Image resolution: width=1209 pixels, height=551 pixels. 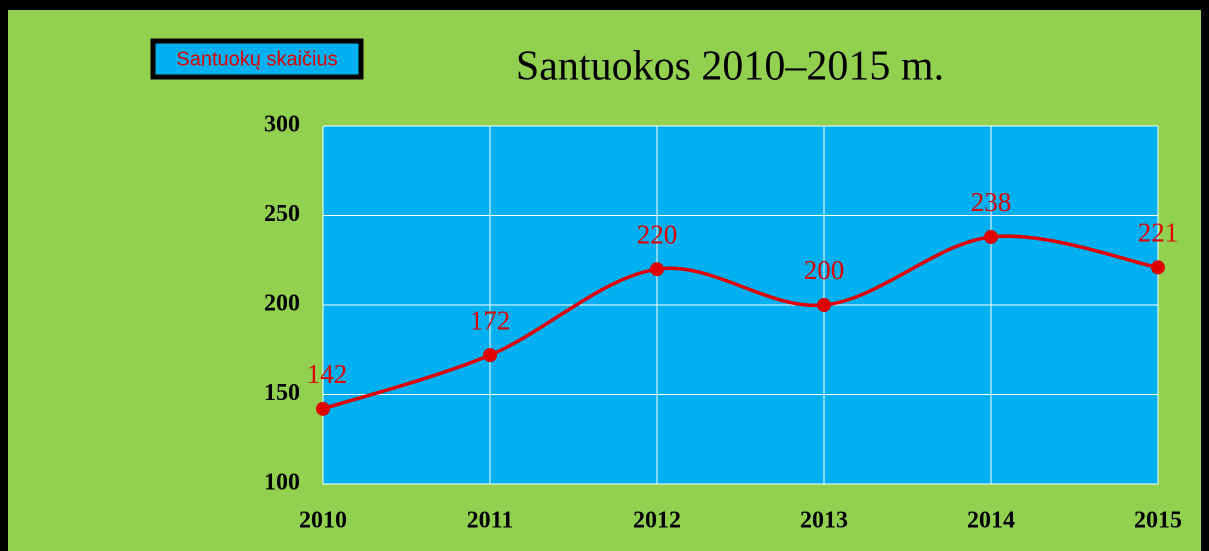 I want to click on x-tick-label: 2012, so click(x=657, y=521).